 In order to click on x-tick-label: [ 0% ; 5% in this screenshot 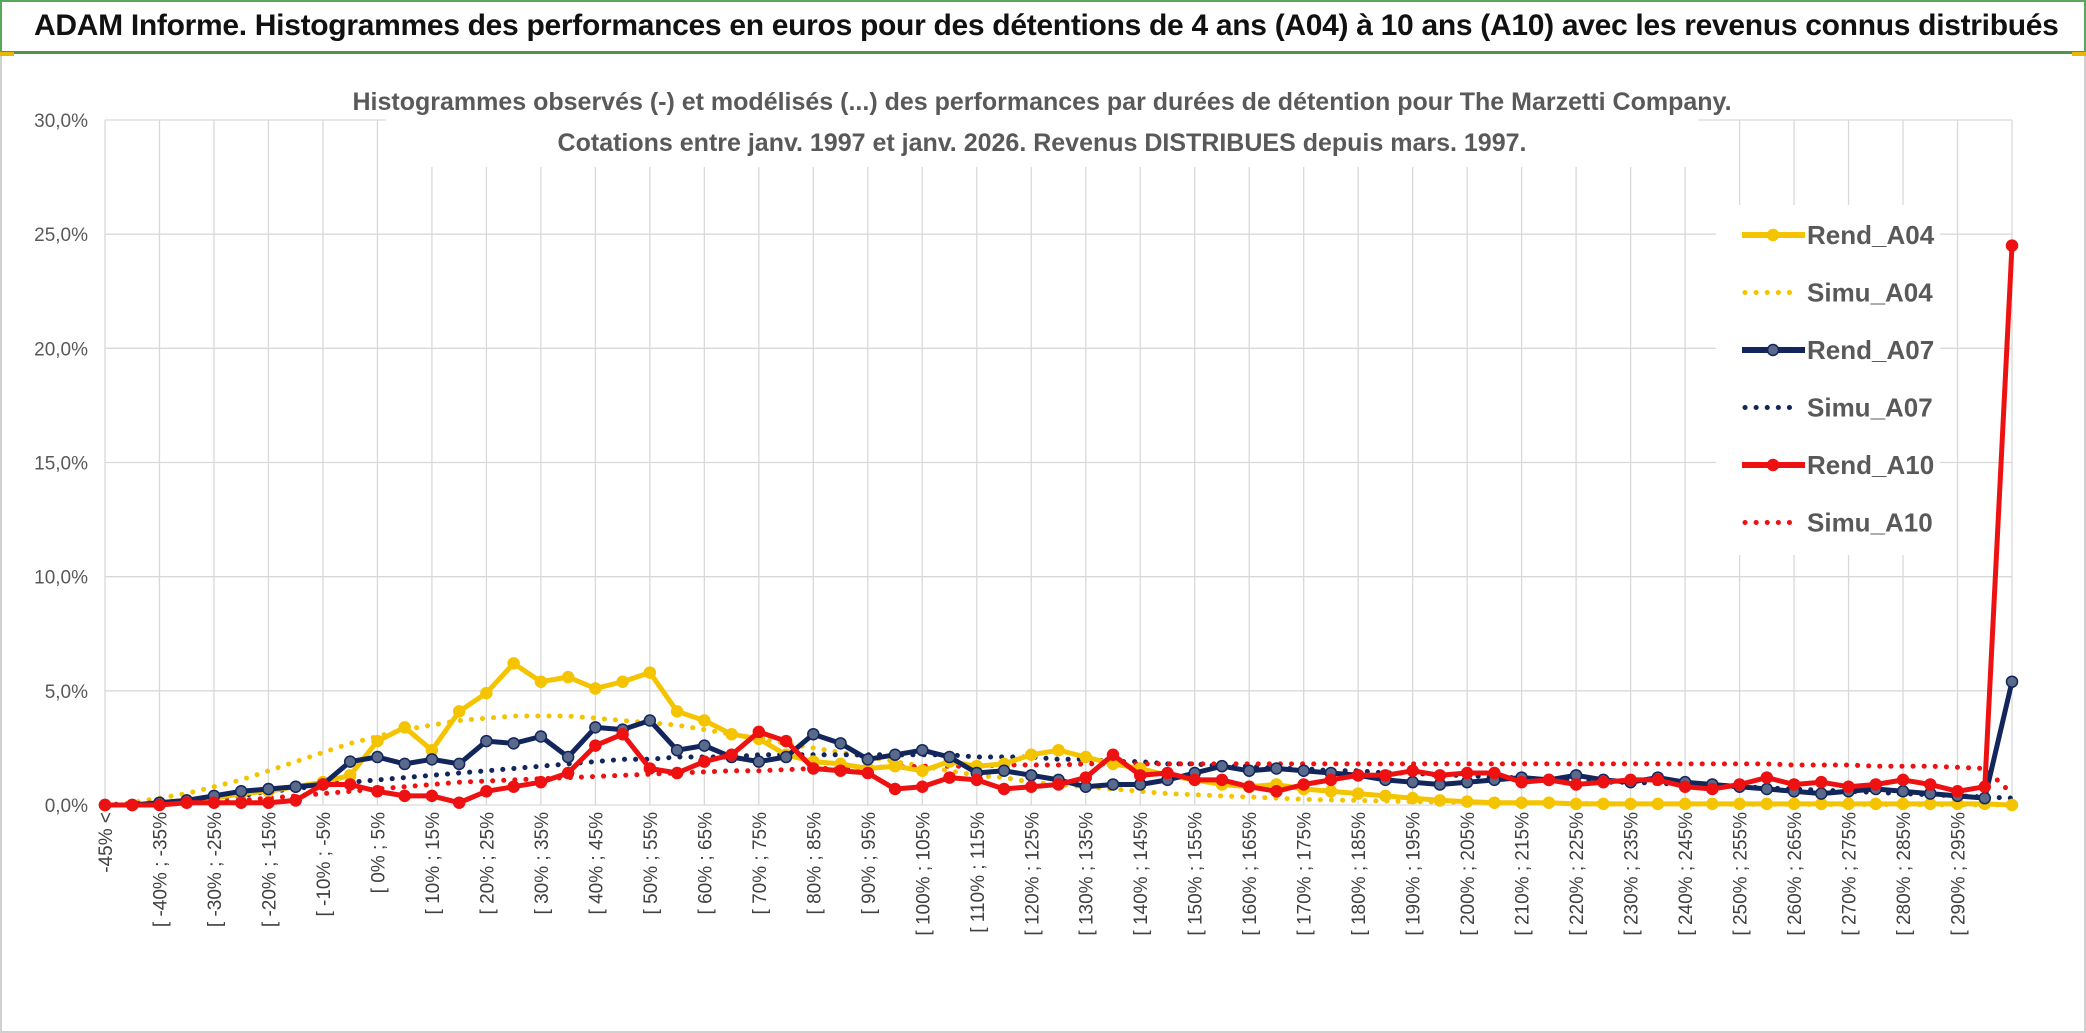, I will do `click(378, 852)`.